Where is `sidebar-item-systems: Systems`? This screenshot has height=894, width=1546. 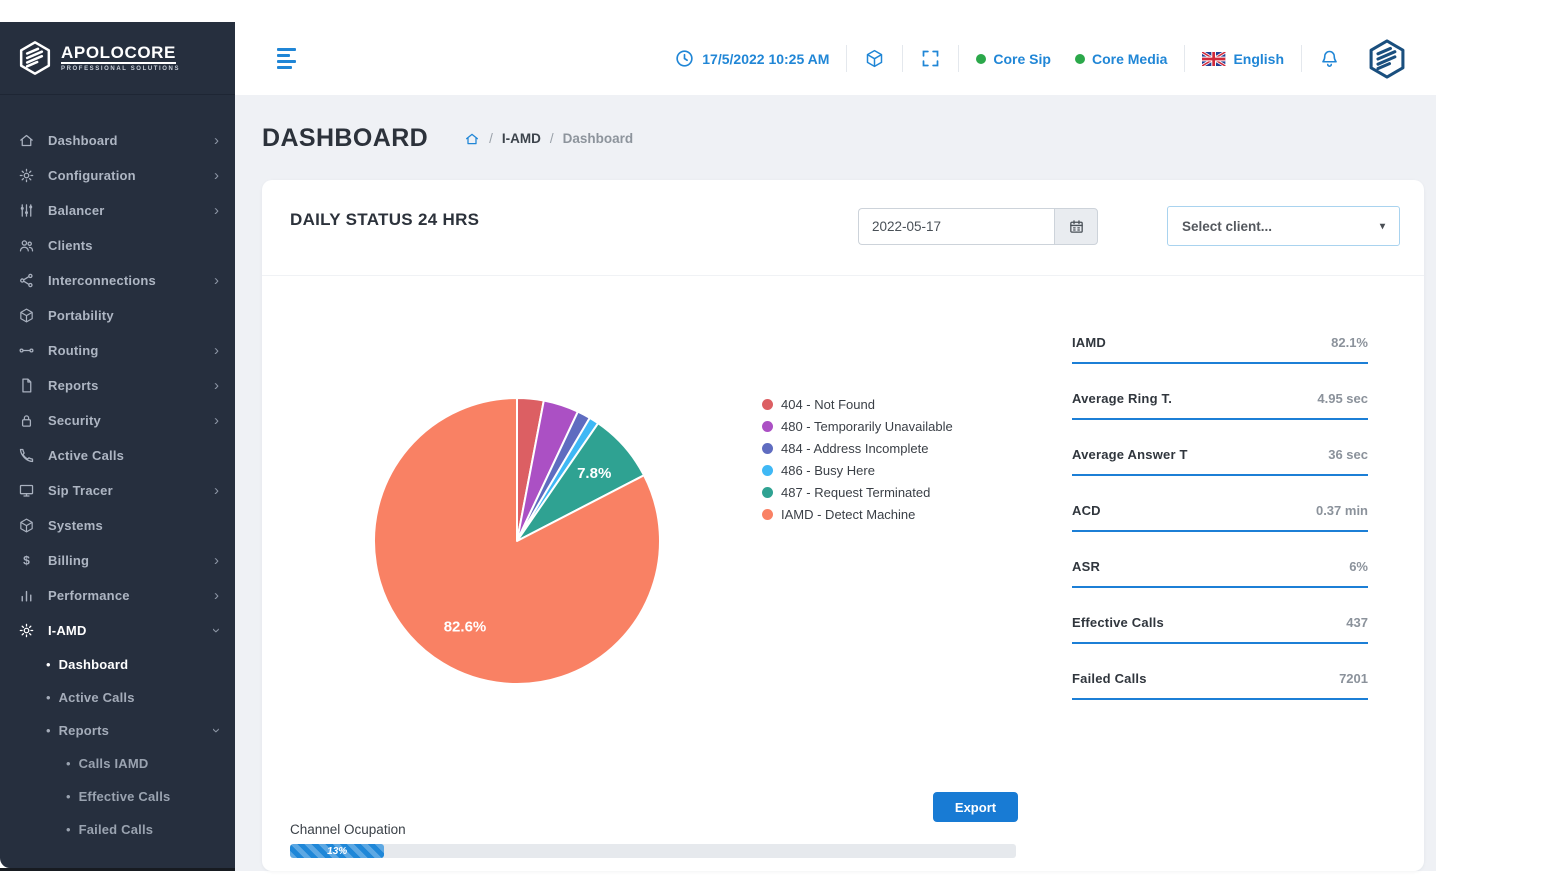 sidebar-item-systems: Systems is located at coordinates (117, 525).